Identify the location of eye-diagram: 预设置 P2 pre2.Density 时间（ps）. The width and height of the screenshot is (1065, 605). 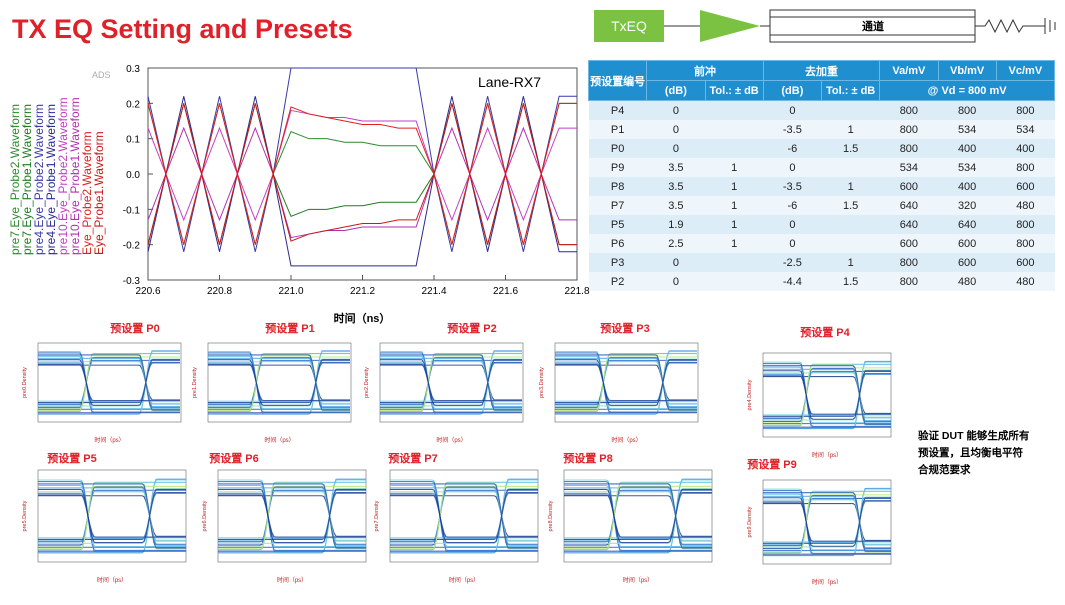
(444, 382).